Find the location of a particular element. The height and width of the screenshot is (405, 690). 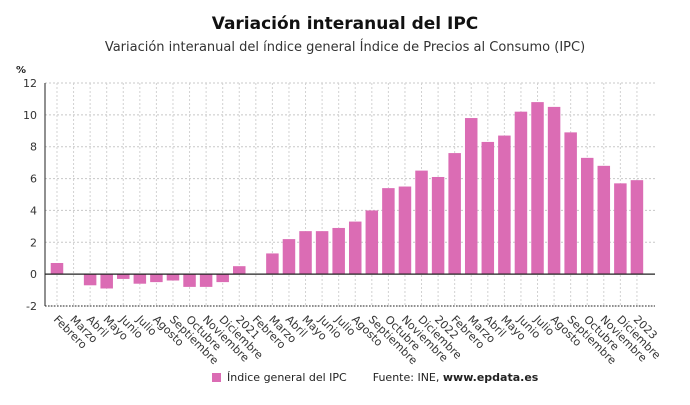

chart-title: Variación interanual del IPC is located at coordinates (345, 24).